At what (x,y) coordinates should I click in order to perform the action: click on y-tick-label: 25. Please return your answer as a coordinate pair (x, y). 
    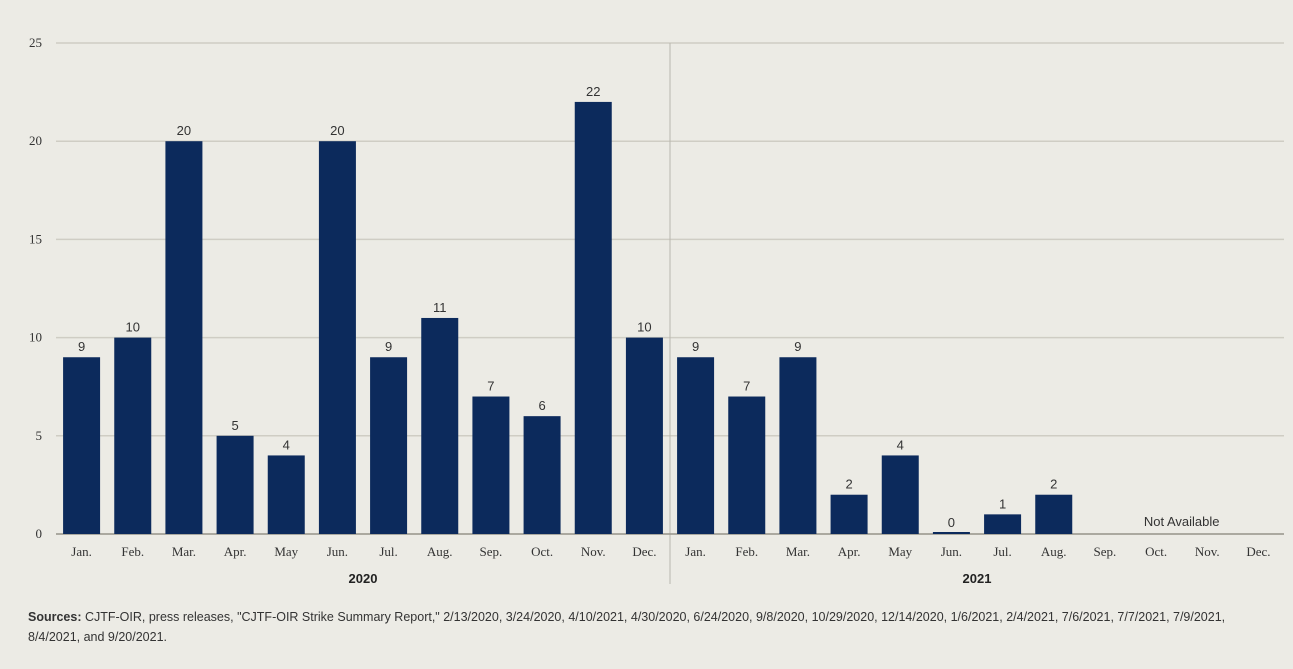
    Looking at the image, I should click on (35, 42).